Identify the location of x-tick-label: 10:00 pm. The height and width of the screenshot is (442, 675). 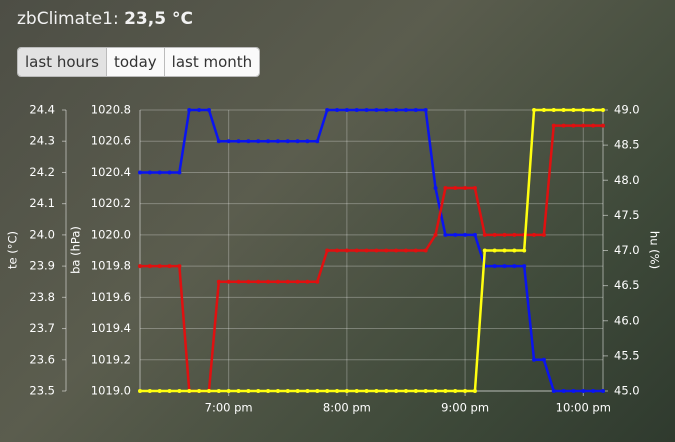
(583, 408).